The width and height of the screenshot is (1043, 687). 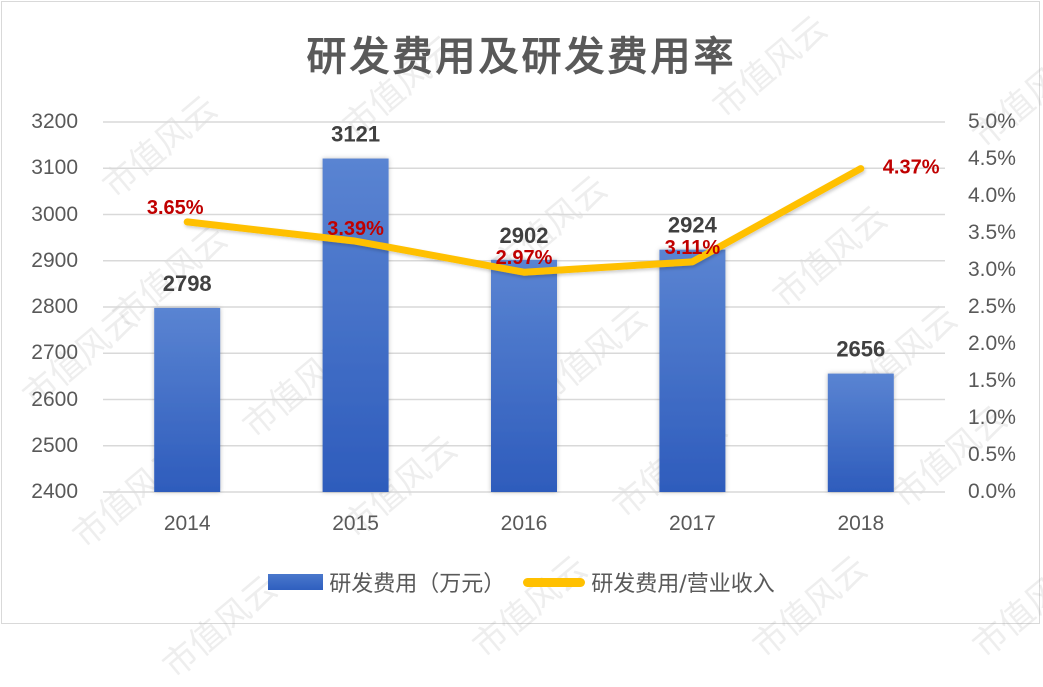 What do you see at coordinates (693, 225) in the screenshot?
I see `bar-value-label: 2924` at bounding box center [693, 225].